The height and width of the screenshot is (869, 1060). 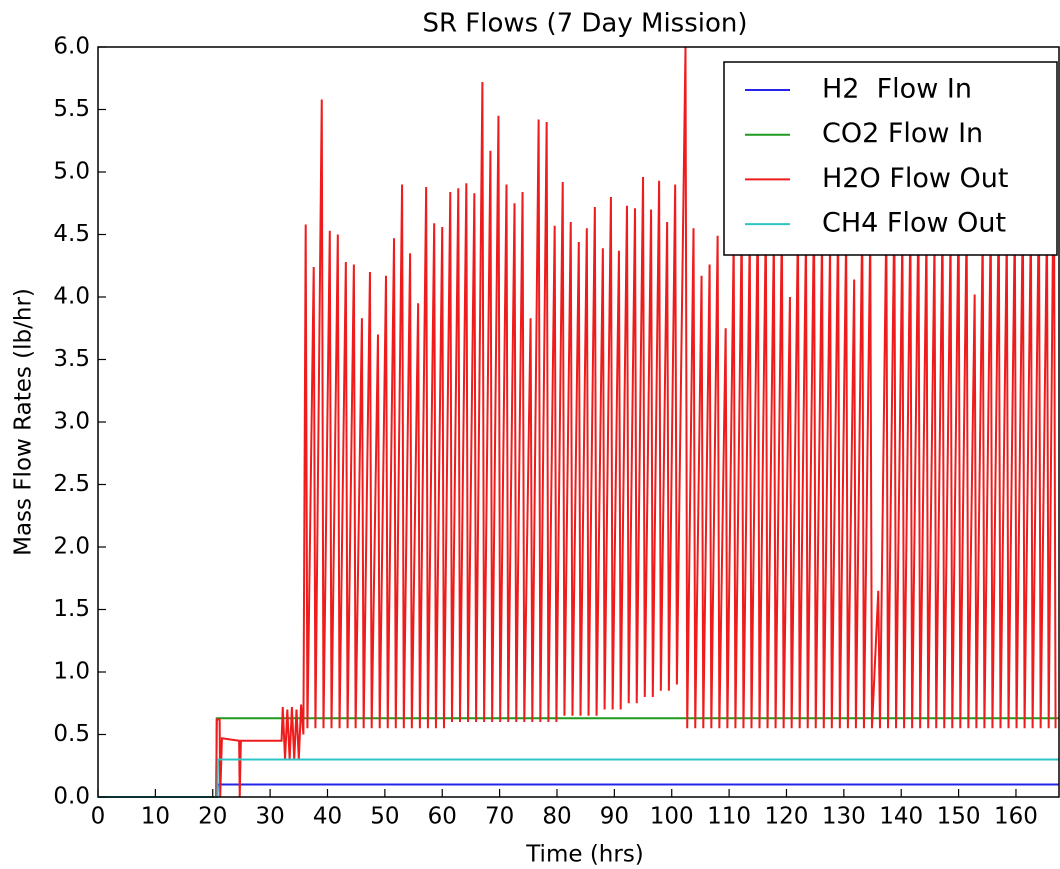 I want to click on x-tick-label: 50, so click(x=384, y=817).